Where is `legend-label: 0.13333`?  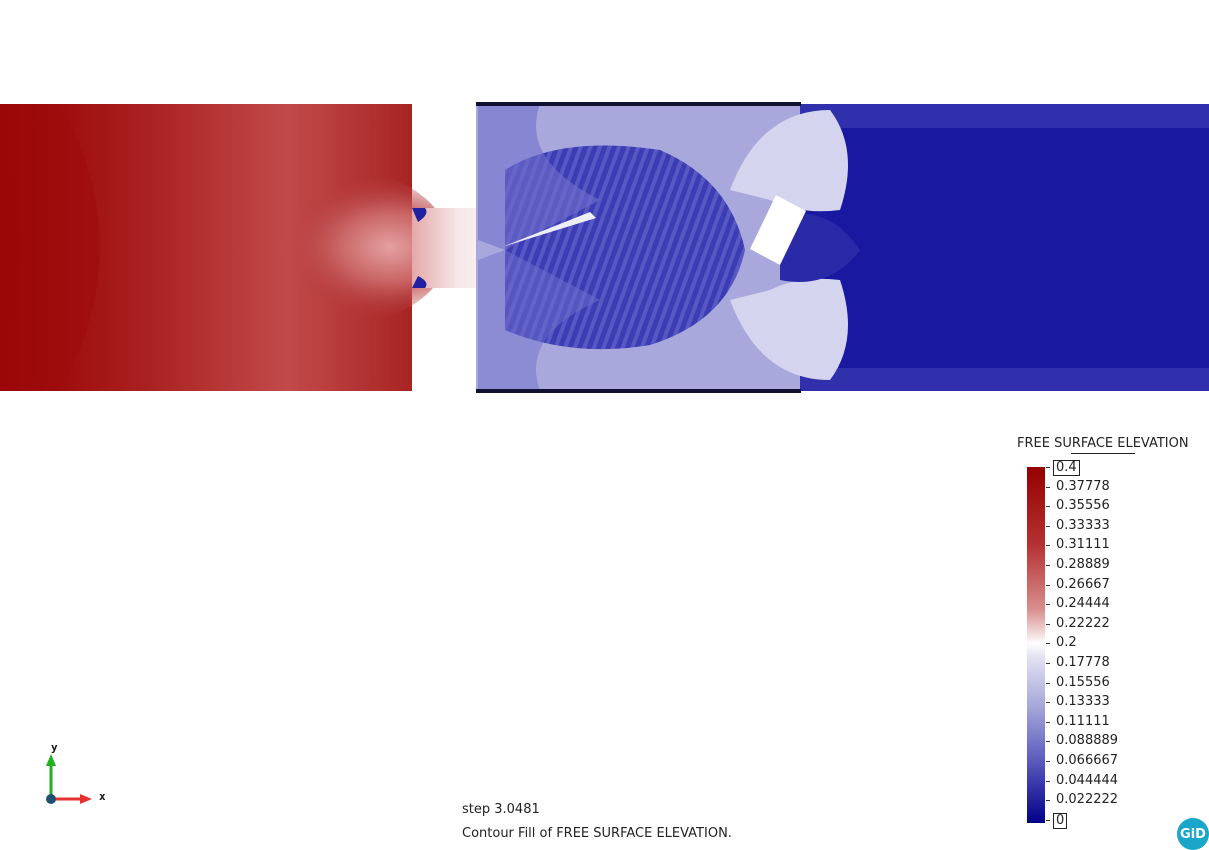
legend-label: 0.13333 is located at coordinates (1083, 702).